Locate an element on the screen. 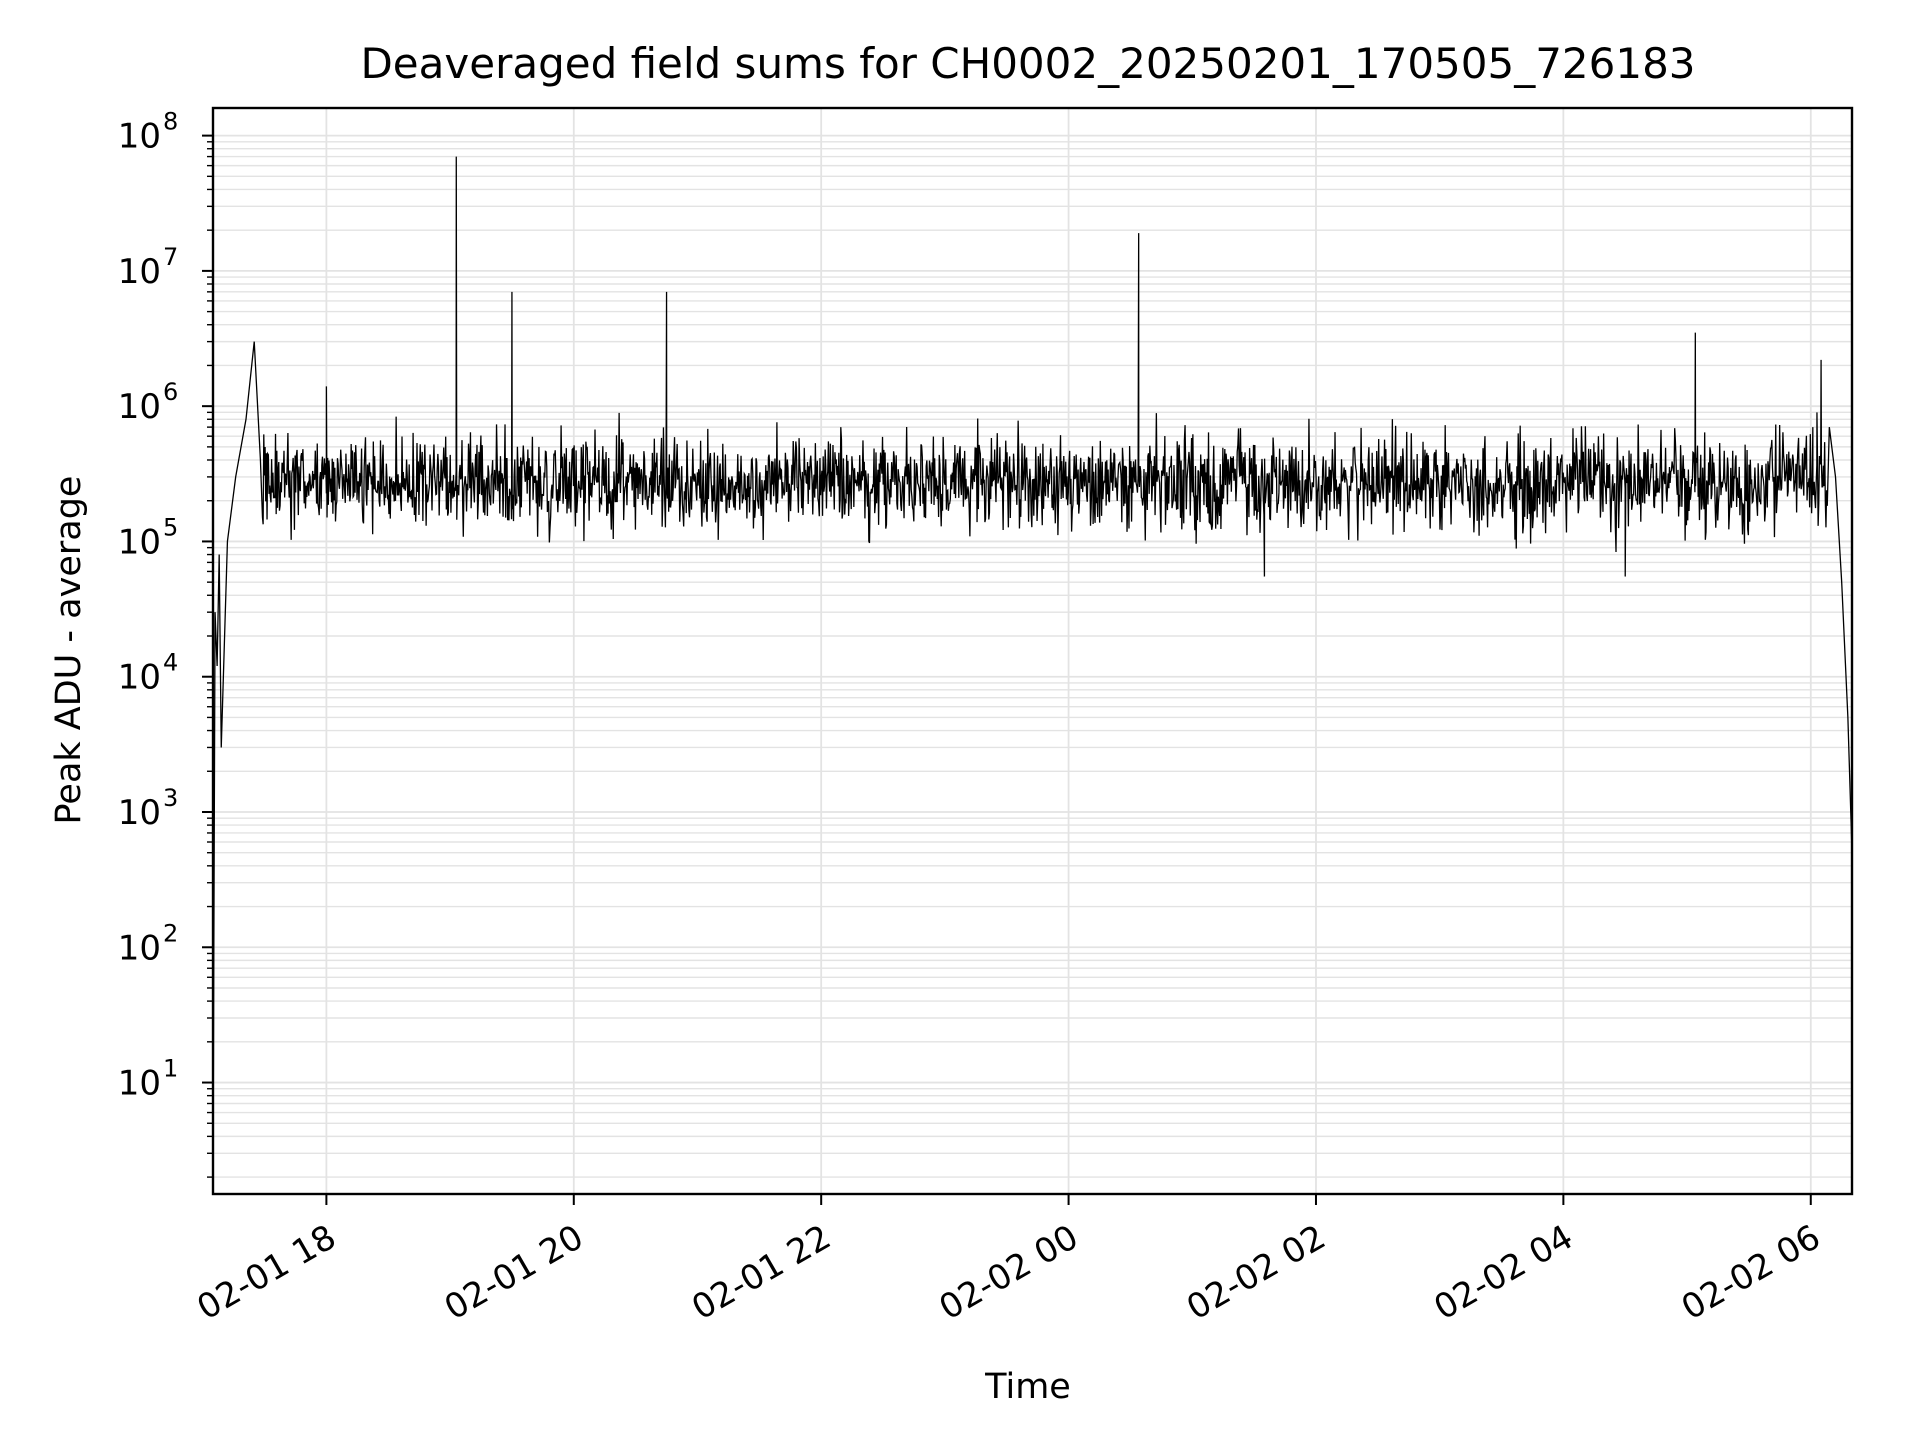  y-tick-exponent: 5 is located at coordinates (170, 527).